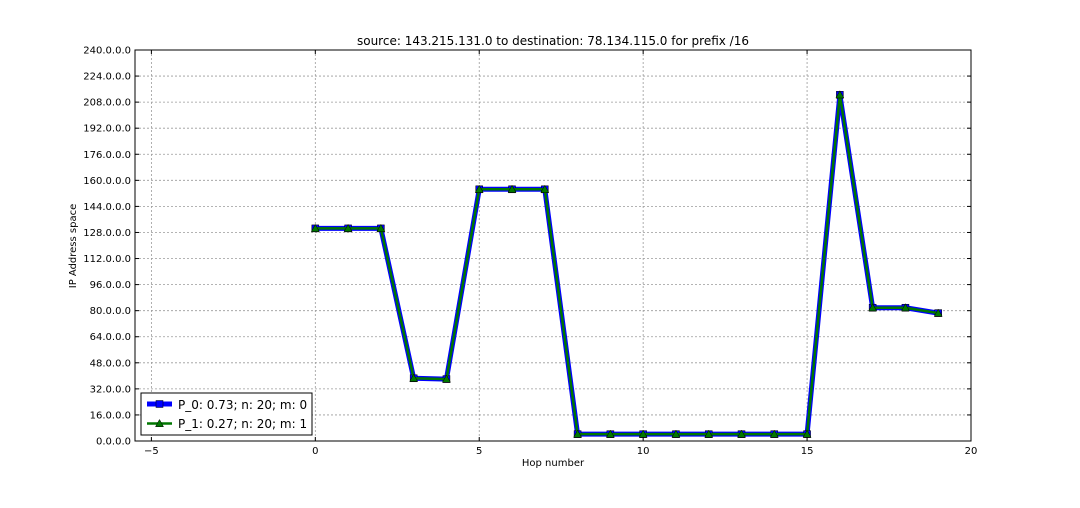 This screenshot has width=1080, height=508. Describe the element at coordinates (242, 405) in the screenshot. I see `legend-label-p0: P_0: 0.73; n: 20; m: 0` at that location.